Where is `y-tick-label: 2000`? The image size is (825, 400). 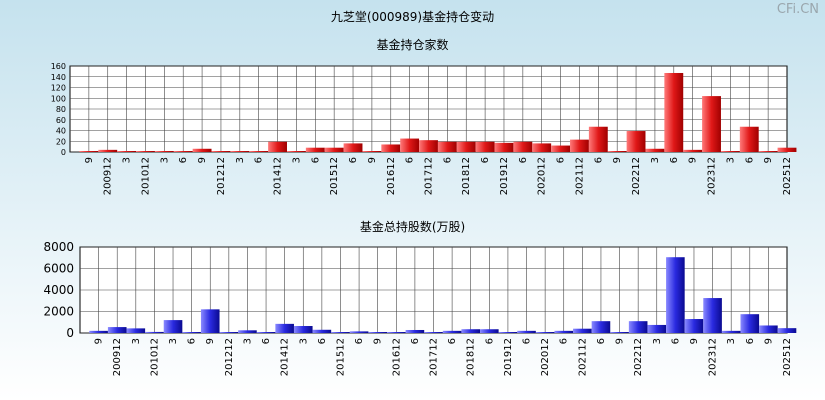
y-tick-label: 2000 is located at coordinates (58, 312).